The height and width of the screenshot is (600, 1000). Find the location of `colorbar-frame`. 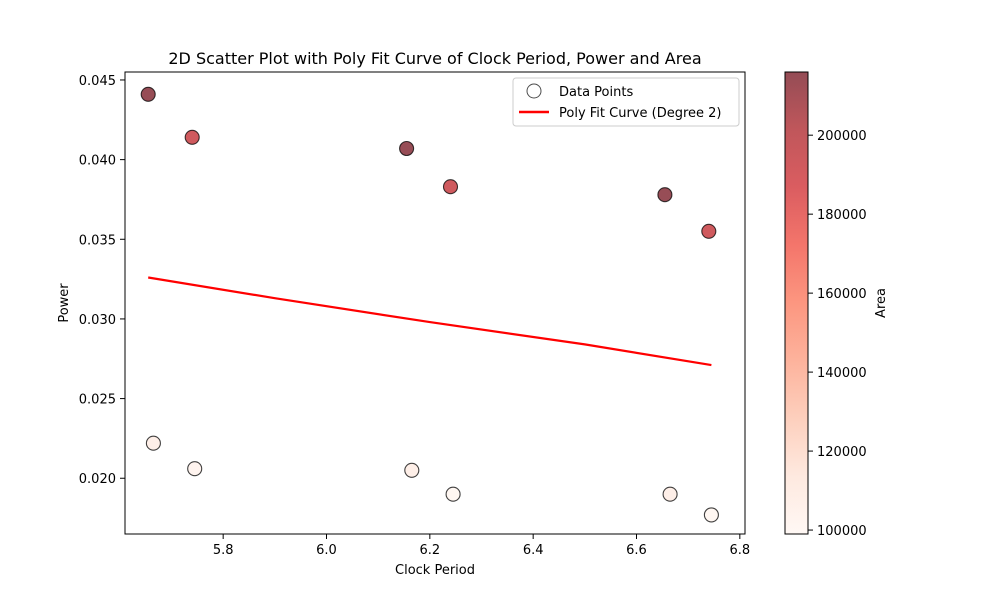

colorbar-frame is located at coordinates (796, 303).